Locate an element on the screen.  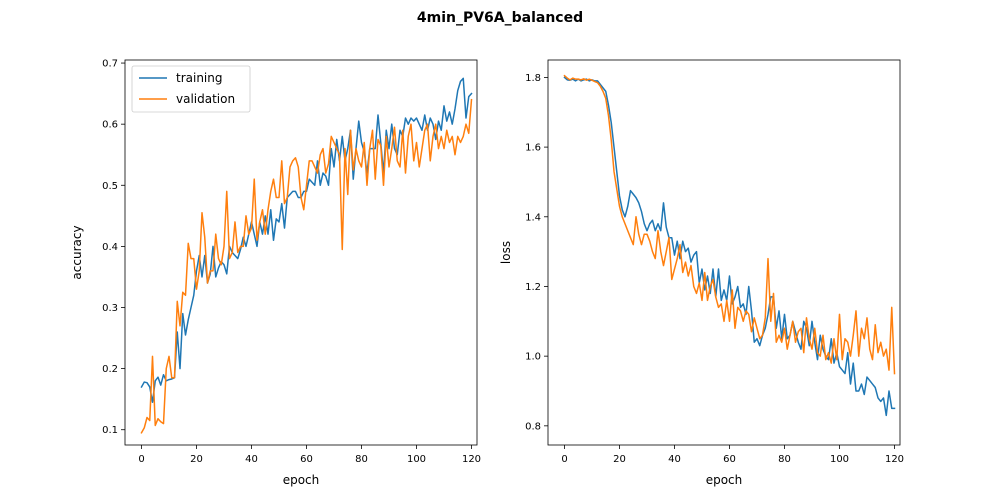
accuracy-xtick-label: 0 is located at coordinates (141, 459).